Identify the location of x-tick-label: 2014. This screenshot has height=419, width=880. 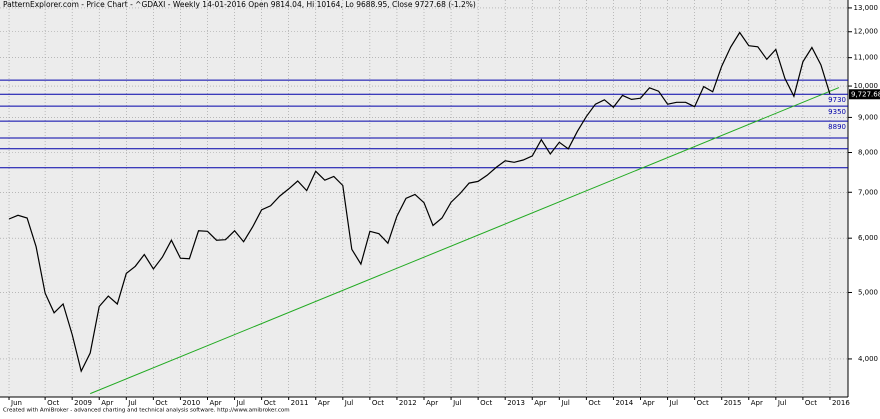
(624, 403).